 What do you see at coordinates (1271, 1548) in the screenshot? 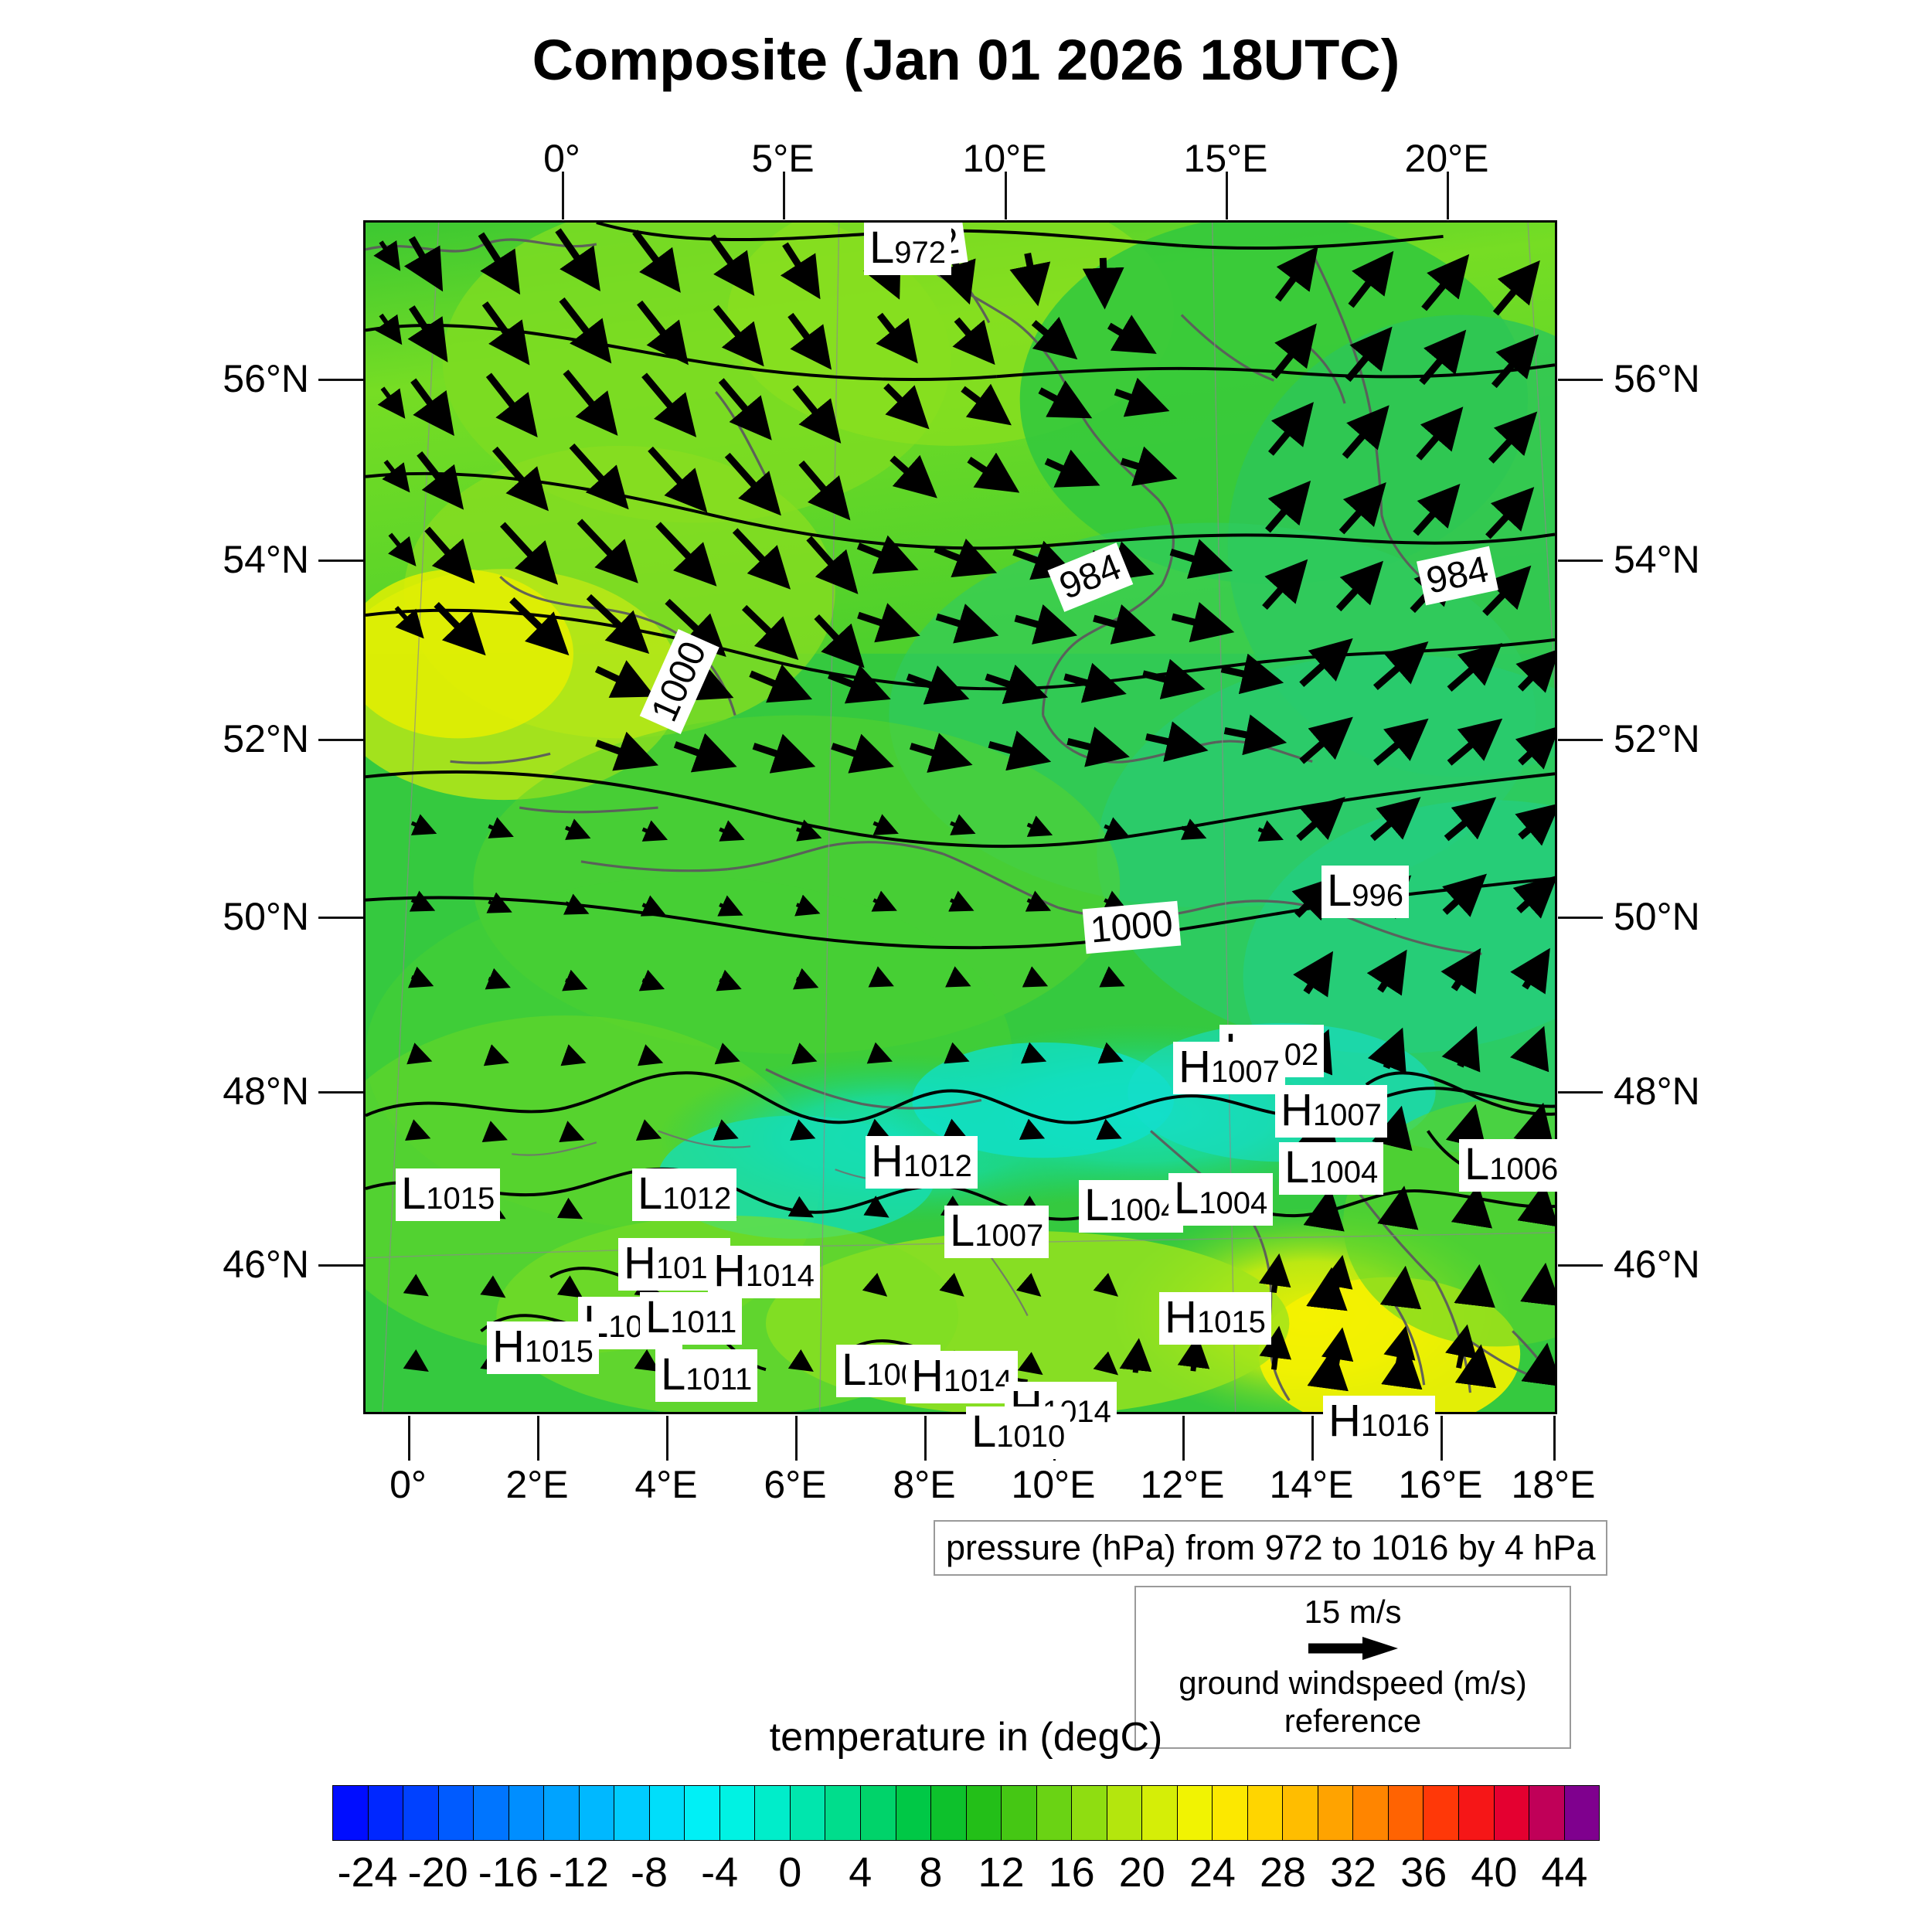
I see `pressure-legend: pressure (hPa) from 972 to 1016 by 4 hPa` at bounding box center [1271, 1548].